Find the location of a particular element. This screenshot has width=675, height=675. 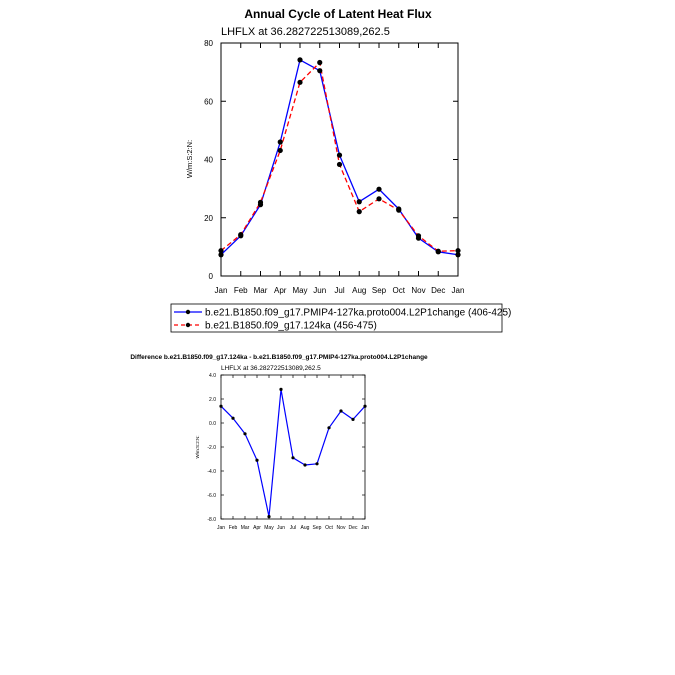

y-tick-label: -6.0 is located at coordinates (211, 496).